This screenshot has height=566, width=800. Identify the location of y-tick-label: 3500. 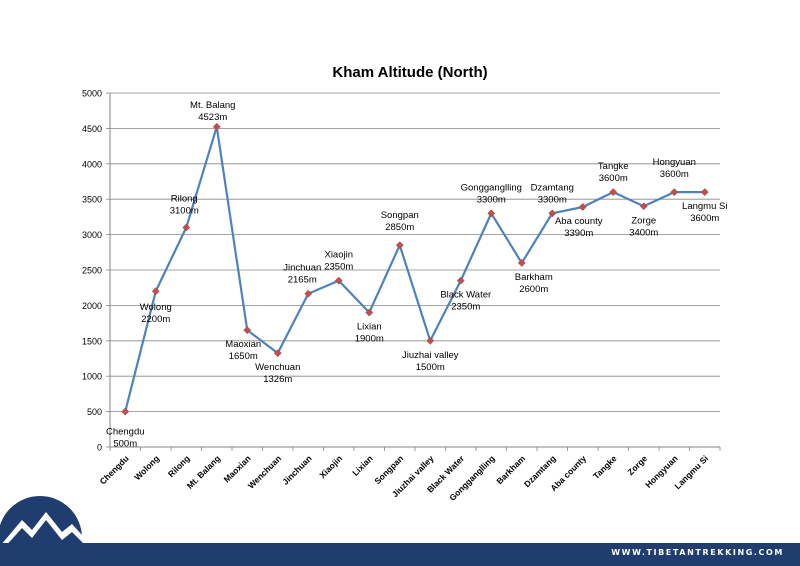
(92, 200).